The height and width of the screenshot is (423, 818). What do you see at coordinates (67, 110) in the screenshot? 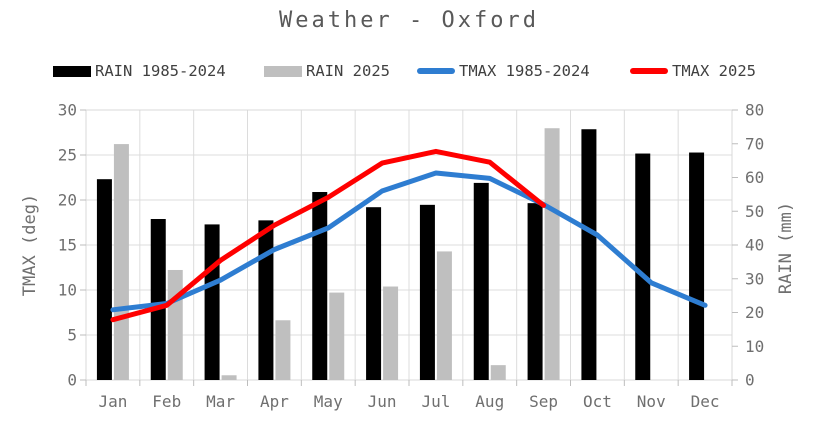
I see `y-left-tick-label: 30` at bounding box center [67, 110].